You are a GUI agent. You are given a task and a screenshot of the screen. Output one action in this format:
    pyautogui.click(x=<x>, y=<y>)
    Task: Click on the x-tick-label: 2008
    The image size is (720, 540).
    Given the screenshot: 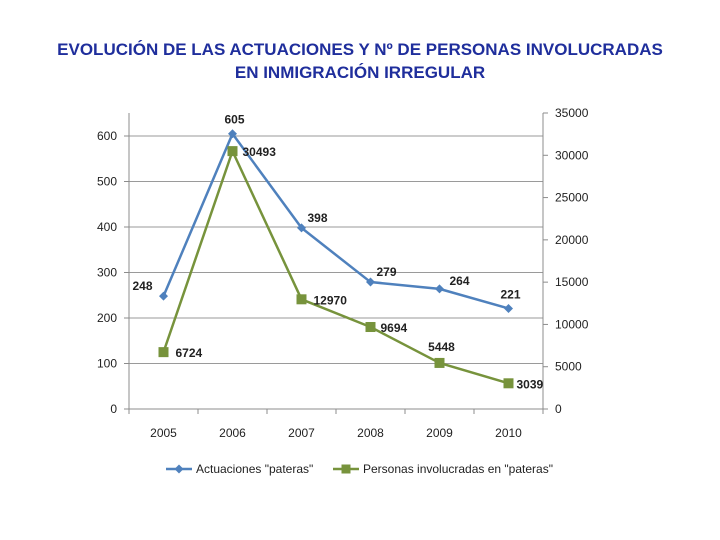 What is the action you would take?
    pyautogui.click(x=370, y=433)
    